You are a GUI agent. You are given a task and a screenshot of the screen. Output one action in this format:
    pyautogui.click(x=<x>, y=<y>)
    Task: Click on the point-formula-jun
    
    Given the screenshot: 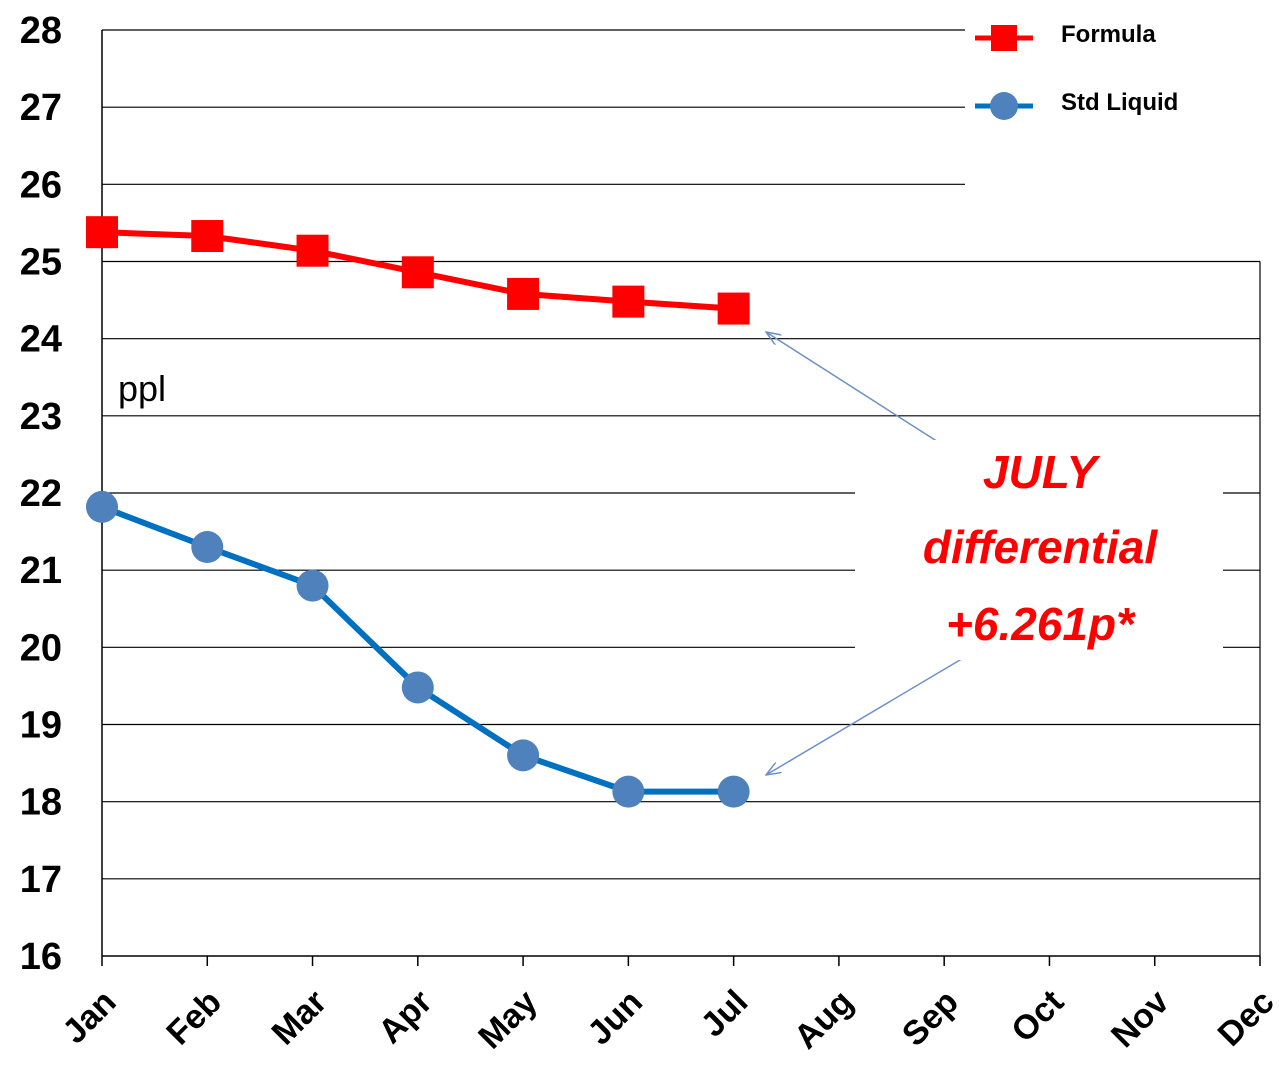 What is the action you would take?
    pyautogui.click(x=628, y=301)
    